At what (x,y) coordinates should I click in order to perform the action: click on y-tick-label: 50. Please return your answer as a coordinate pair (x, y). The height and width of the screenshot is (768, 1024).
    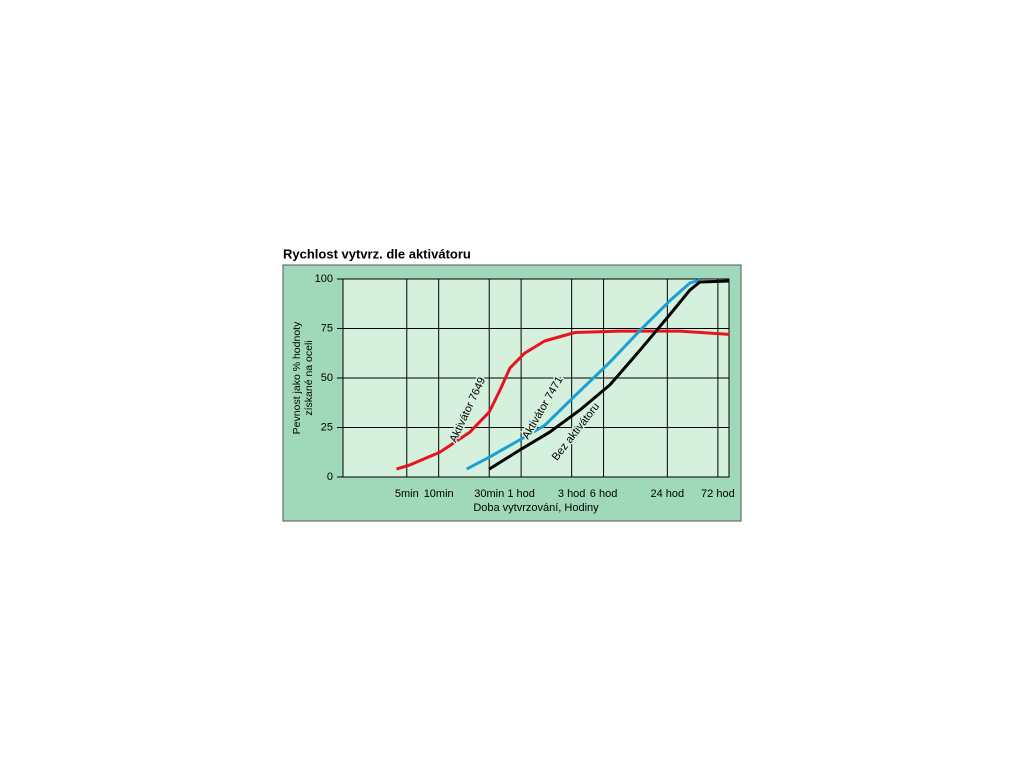
    Looking at the image, I should click on (327, 378).